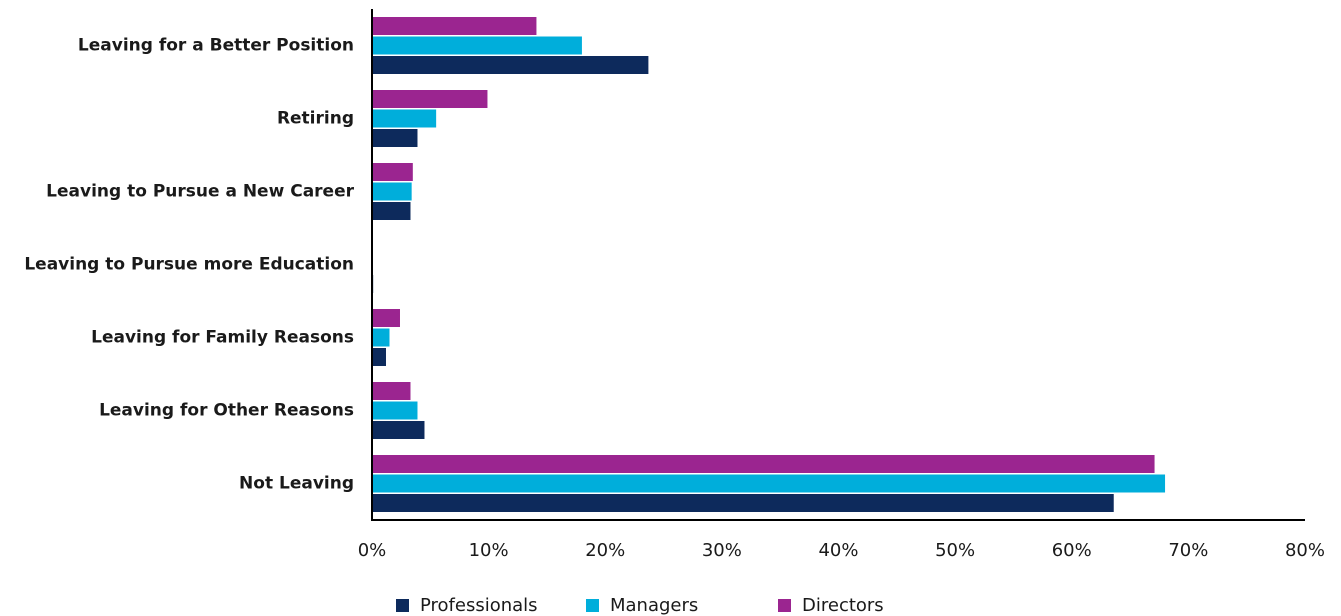 The image size is (1341, 616). I want to click on x-tick-label: 40%, so click(838, 550).